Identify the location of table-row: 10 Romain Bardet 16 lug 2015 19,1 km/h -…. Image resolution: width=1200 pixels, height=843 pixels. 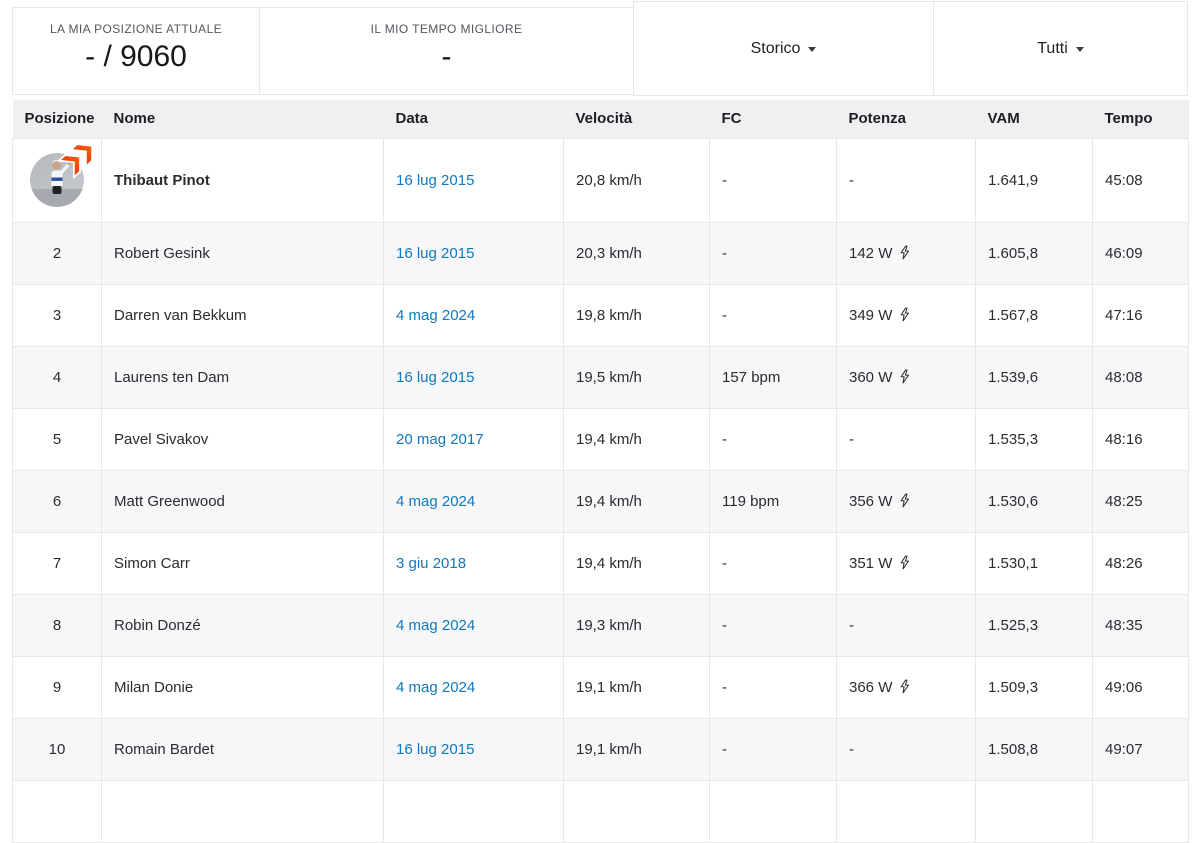
(600, 749).